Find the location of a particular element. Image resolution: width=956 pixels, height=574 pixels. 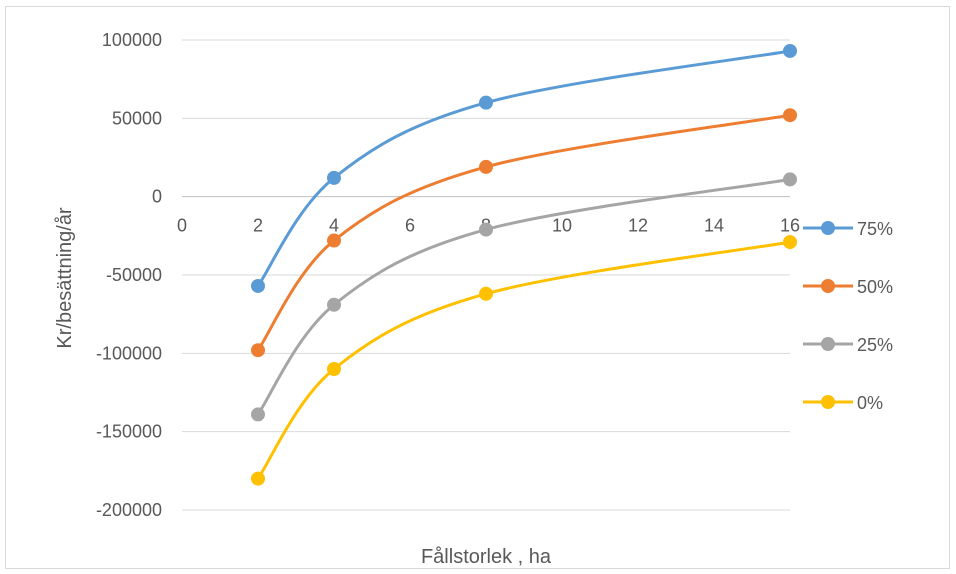

y-tick-labels: 100000 50000 0 -50000 -100000 -150000 -200000 is located at coordinates (129, 275).